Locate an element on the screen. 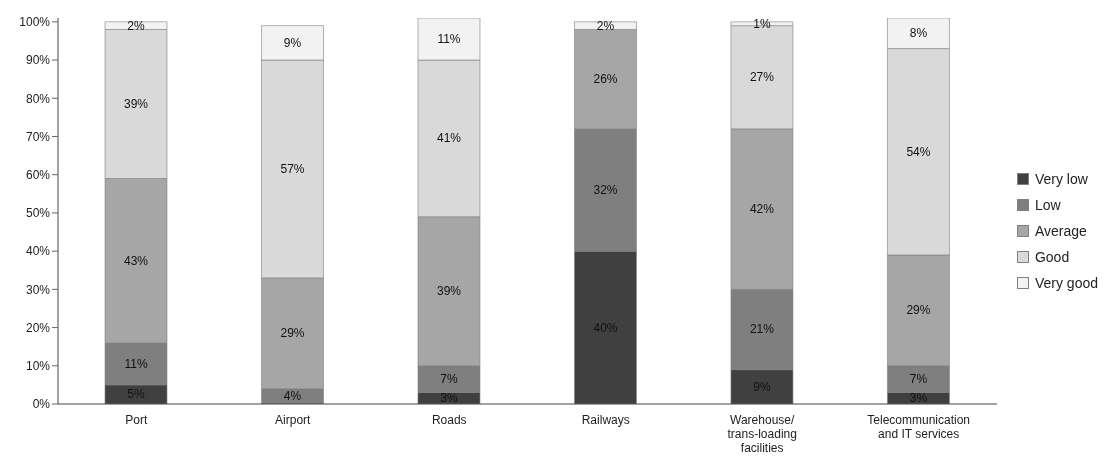 This screenshot has width=1117, height=462. y-tick-label: 60% is located at coordinates (38, 174).